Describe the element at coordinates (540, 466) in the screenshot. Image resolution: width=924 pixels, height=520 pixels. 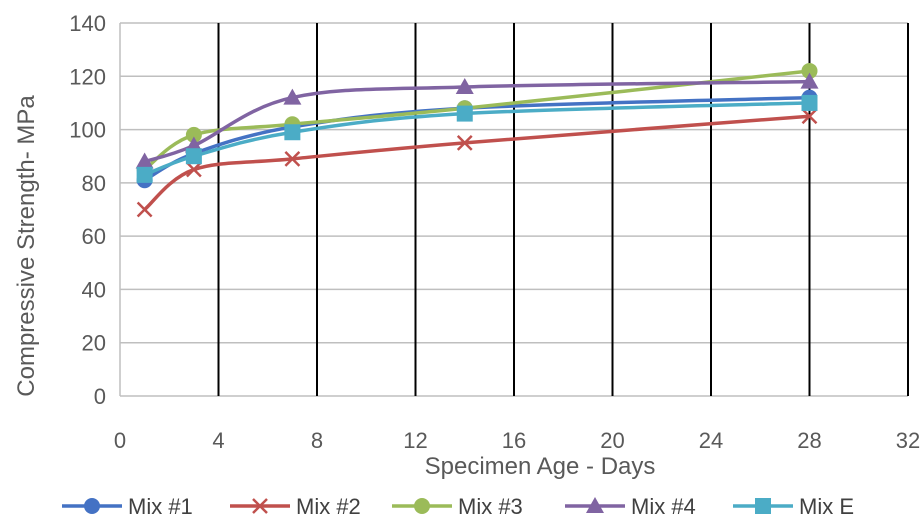
I see `x-axis-title: Specimen Age - Days` at that location.